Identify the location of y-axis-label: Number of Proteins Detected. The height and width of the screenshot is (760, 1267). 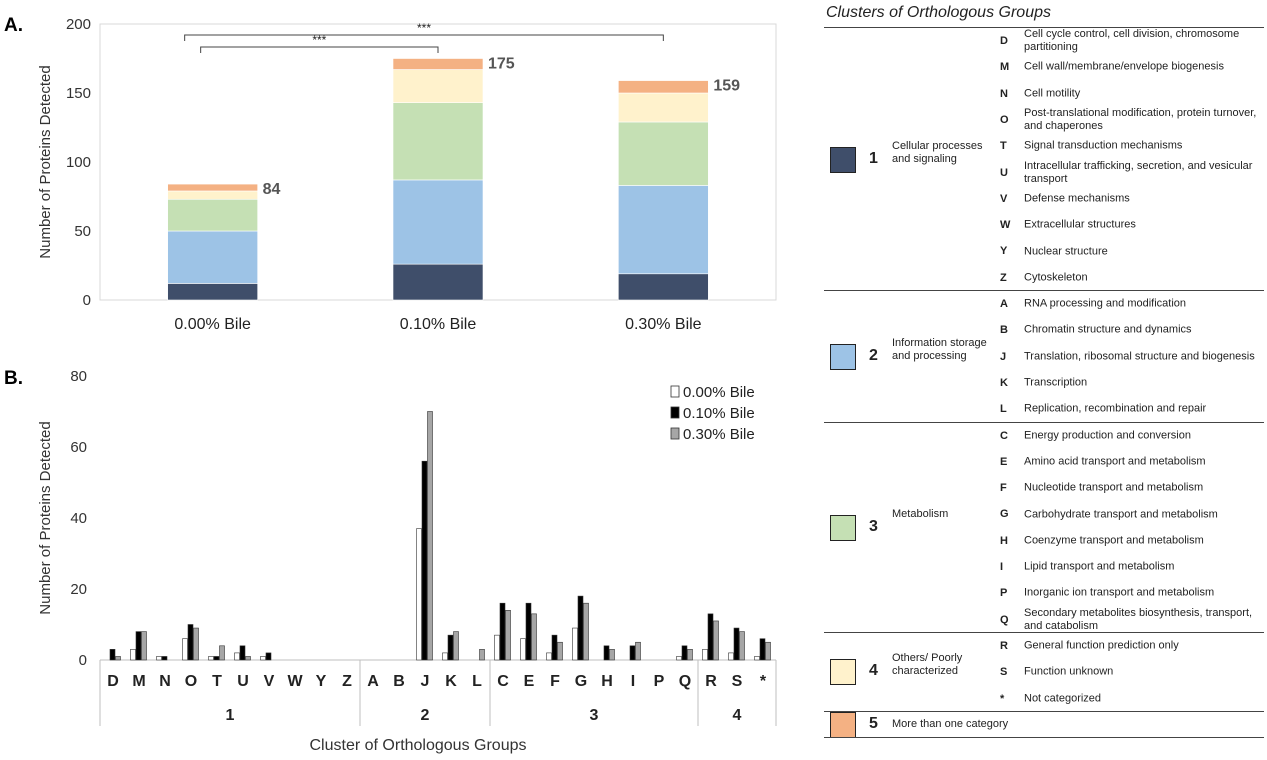
(45, 161).